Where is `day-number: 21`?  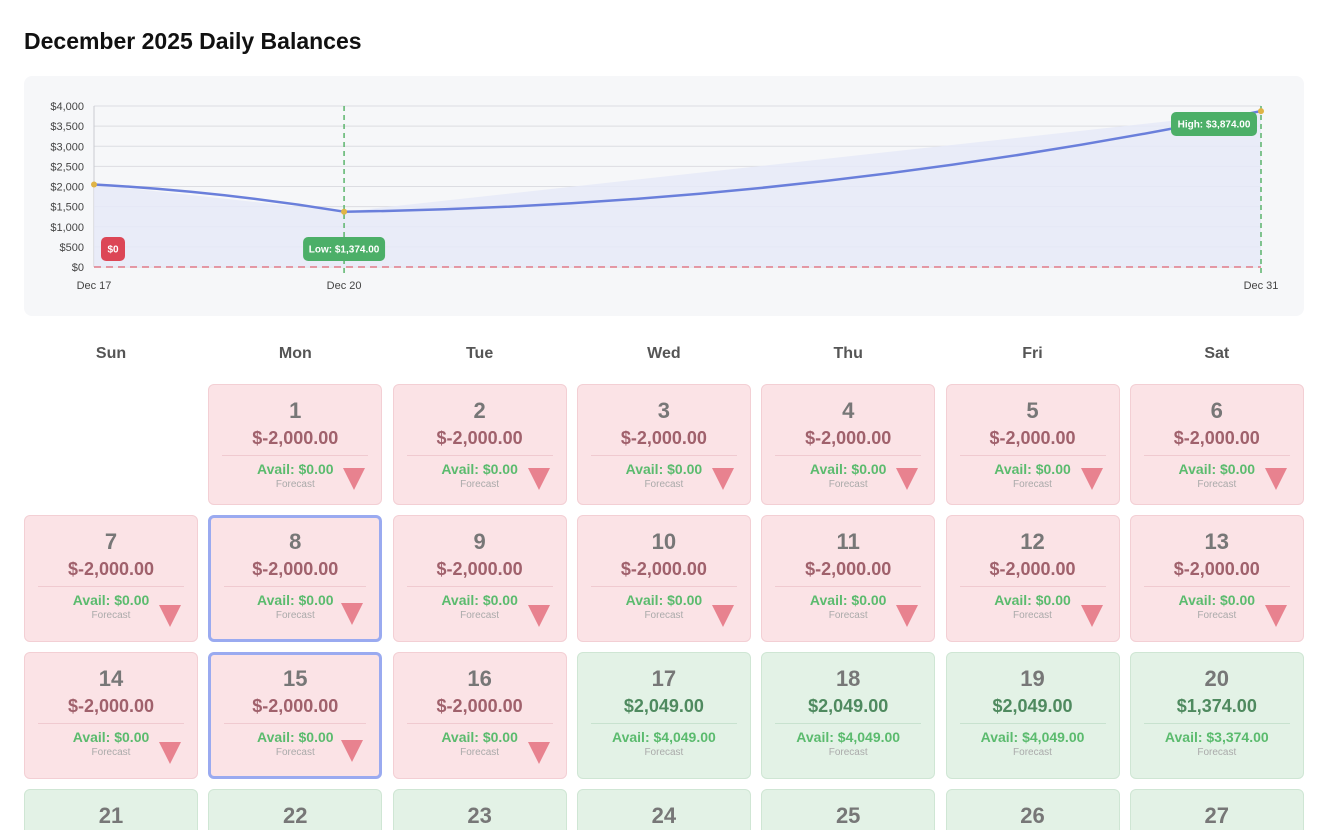
day-number: 21 is located at coordinates (111, 815).